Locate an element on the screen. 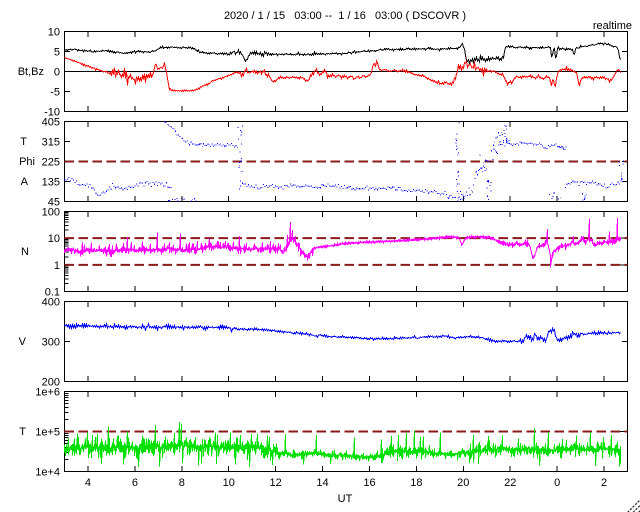  svg-text: 12 is located at coordinates (276, 483).